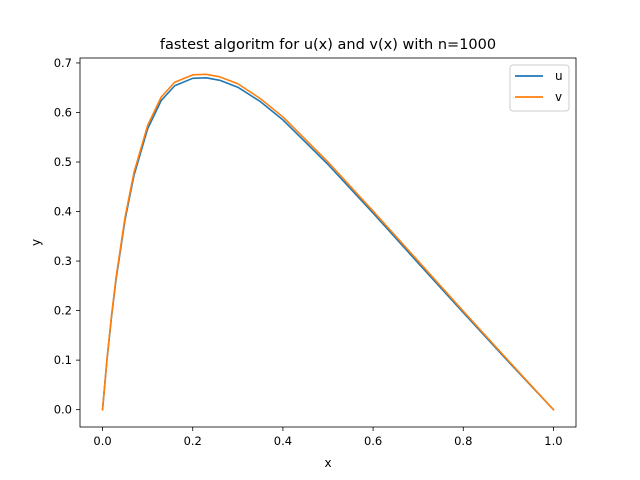 The image size is (640, 480). I want to click on x-tick-label: 1.0, so click(553, 441).